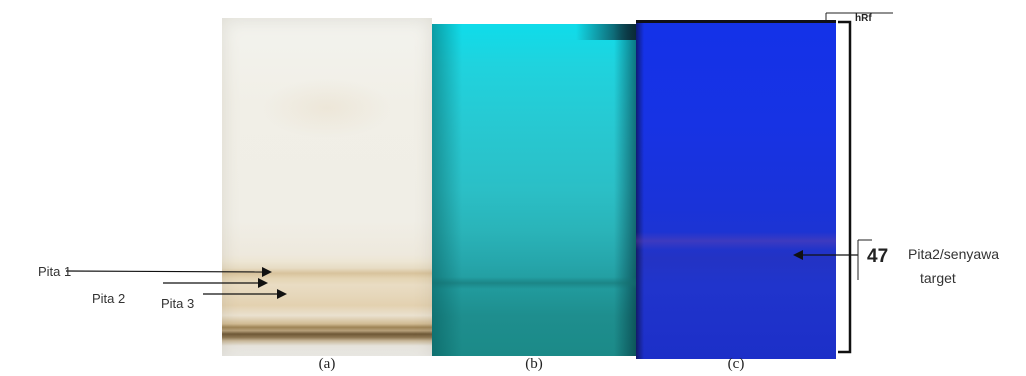 The image size is (1026, 376). Describe the element at coordinates (845, 187) in the screenshot. I see `hrf-bracket` at that location.